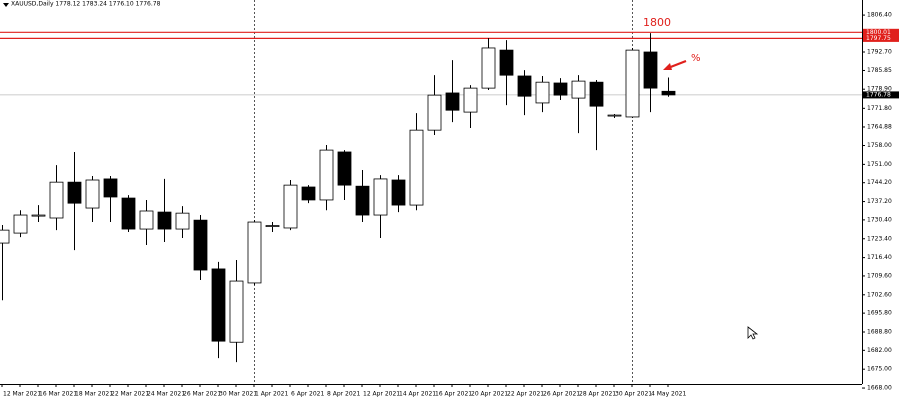  Describe the element at coordinates (879, 388) in the screenshot. I see `y-tick-label: 1668.00` at that location.